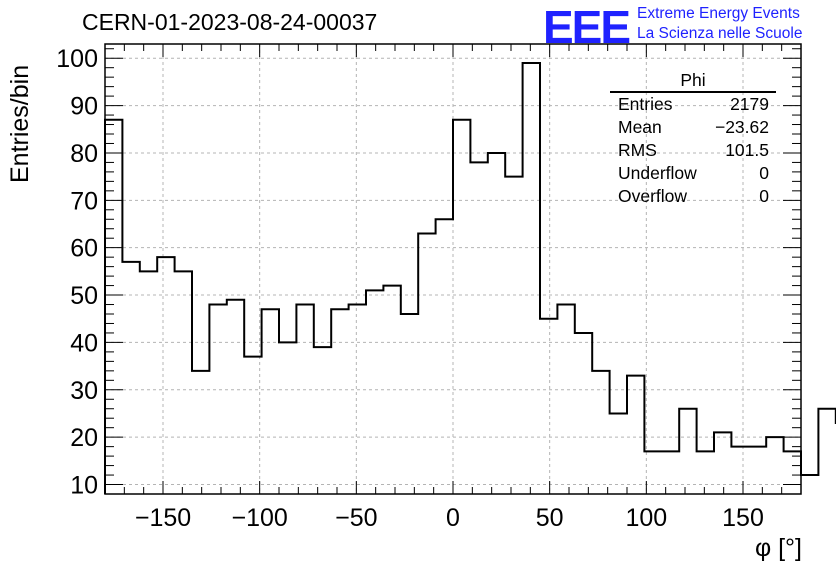 Image resolution: width=836 pixels, height=572 pixels. Describe the element at coordinates (356, 518) in the screenshot. I see `x-tick-label: −50` at that location.